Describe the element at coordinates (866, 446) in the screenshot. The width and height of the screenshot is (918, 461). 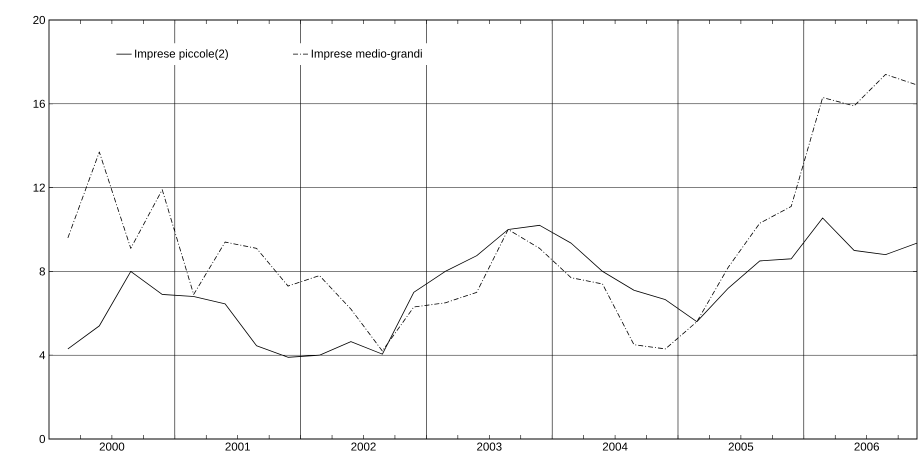
I see `x-tick-label: 2006` at that location.